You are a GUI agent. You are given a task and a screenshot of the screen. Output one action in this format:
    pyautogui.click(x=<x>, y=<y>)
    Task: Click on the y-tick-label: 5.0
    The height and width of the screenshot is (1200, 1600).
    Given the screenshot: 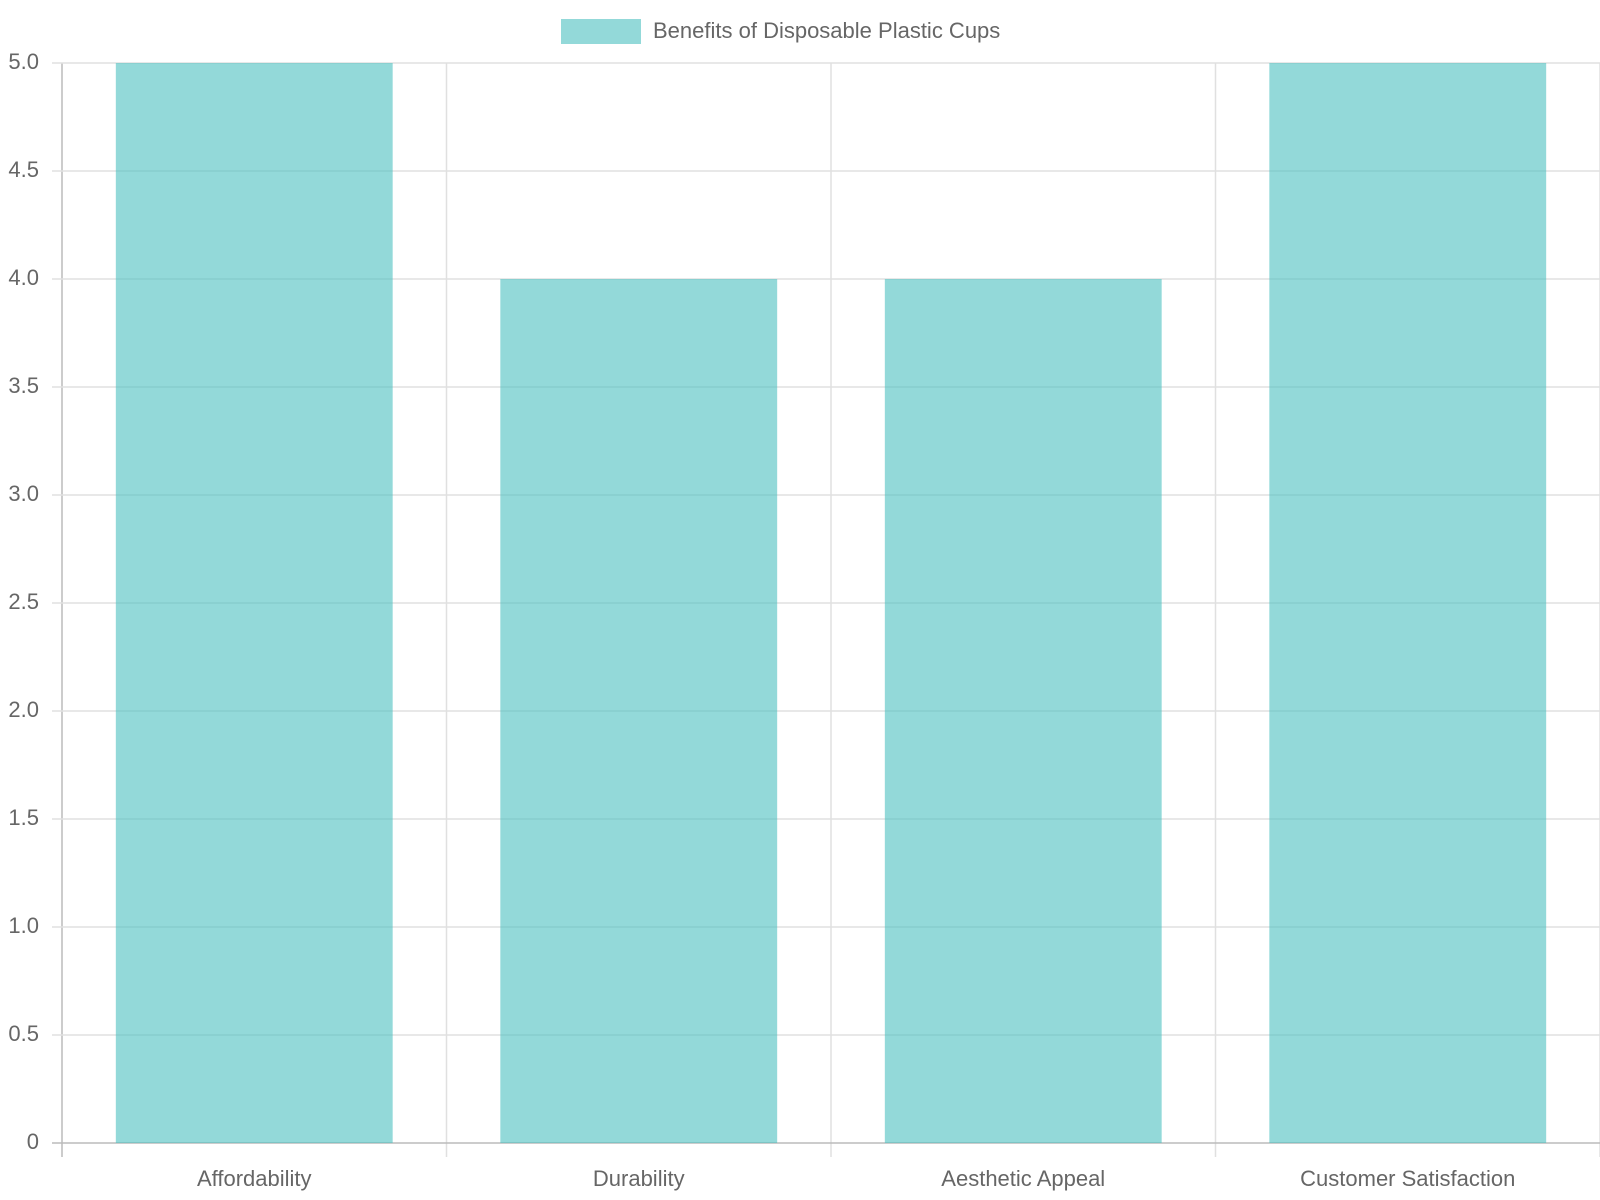 What is the action you would take?
    pyautogui.click(x=23, y=61)
    